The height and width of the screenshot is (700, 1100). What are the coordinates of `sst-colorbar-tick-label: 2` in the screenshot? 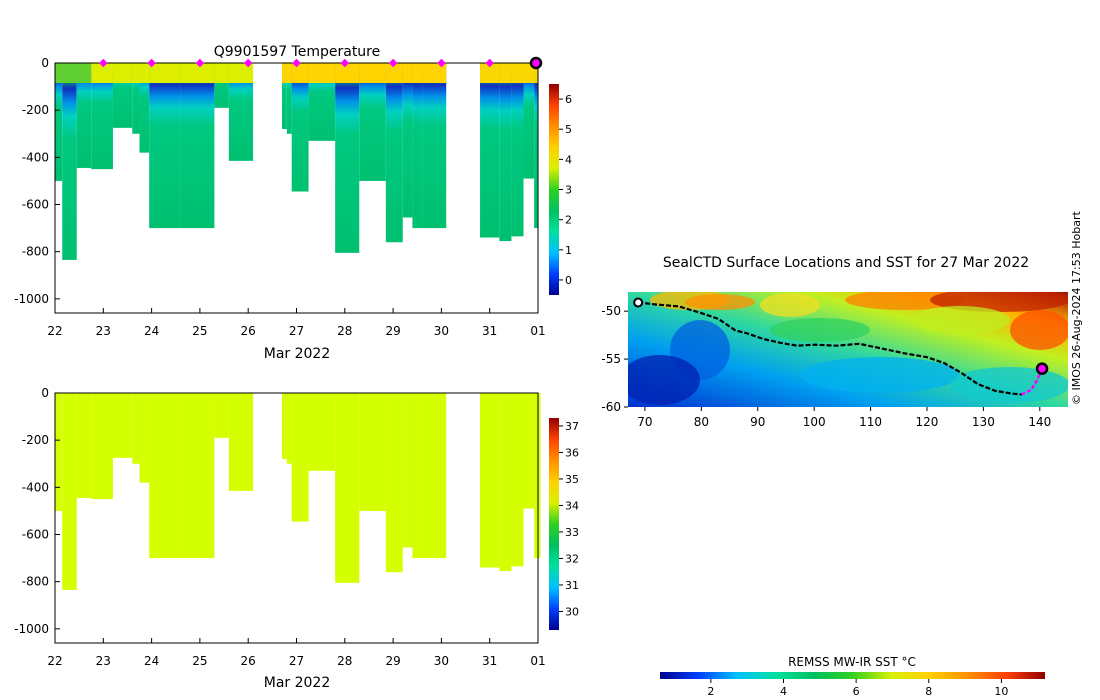 It's located at (710, 691).